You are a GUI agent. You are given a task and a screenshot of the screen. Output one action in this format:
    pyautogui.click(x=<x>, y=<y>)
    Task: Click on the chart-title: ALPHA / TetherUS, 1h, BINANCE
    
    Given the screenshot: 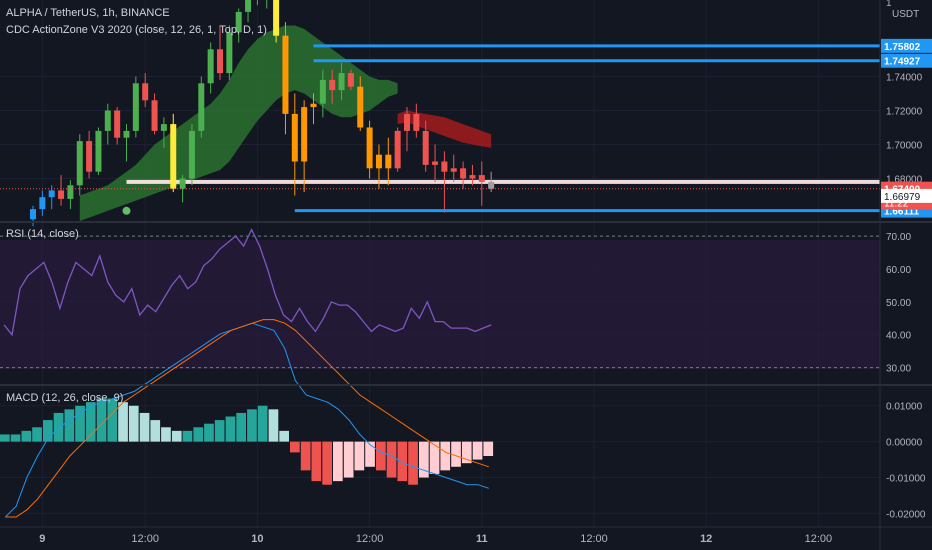 What is the action you would take?
    pyautogui.click(x=88, y=13)
    